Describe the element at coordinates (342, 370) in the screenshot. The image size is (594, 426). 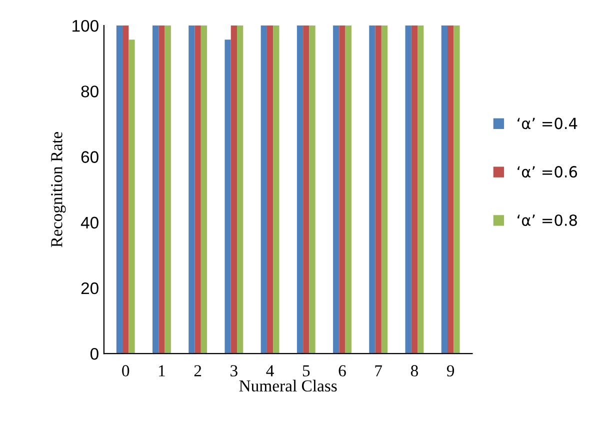
I see `x-tick-label: 6` at that location.